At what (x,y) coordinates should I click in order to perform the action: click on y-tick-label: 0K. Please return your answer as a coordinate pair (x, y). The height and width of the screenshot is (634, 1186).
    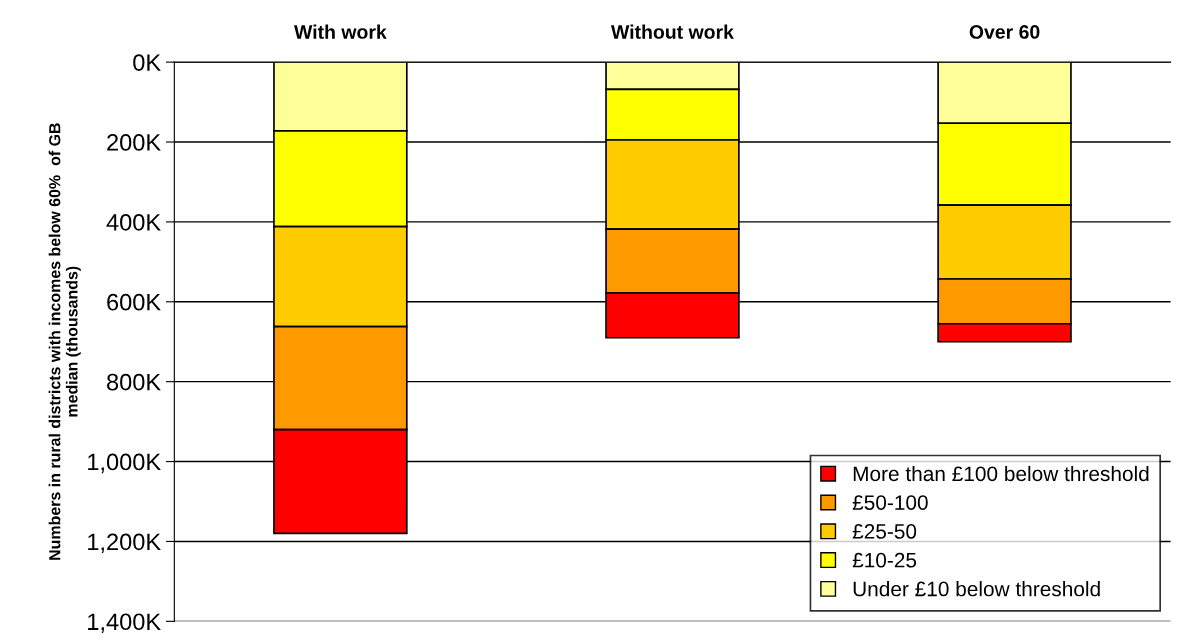
    Looking at the image, I should click on (147, 62).